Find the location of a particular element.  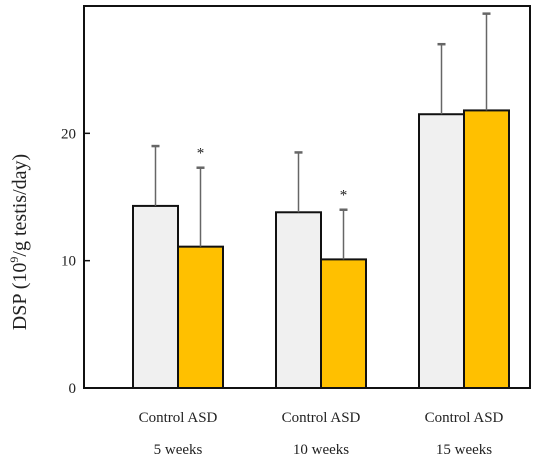

group-label: 10 weeks is located at coordinates (321, 450).